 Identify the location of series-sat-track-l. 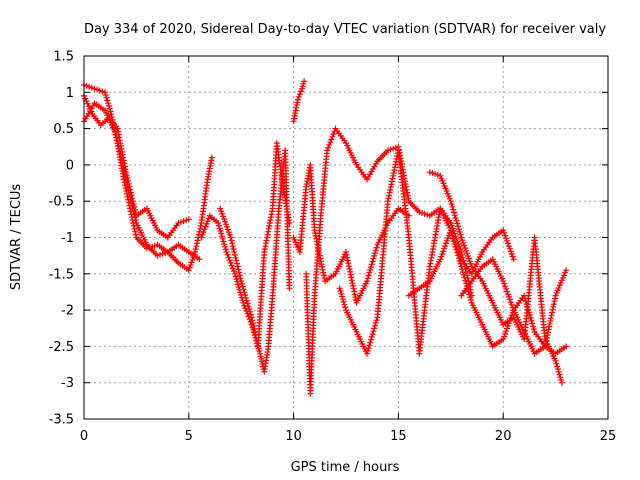
(495, 277).